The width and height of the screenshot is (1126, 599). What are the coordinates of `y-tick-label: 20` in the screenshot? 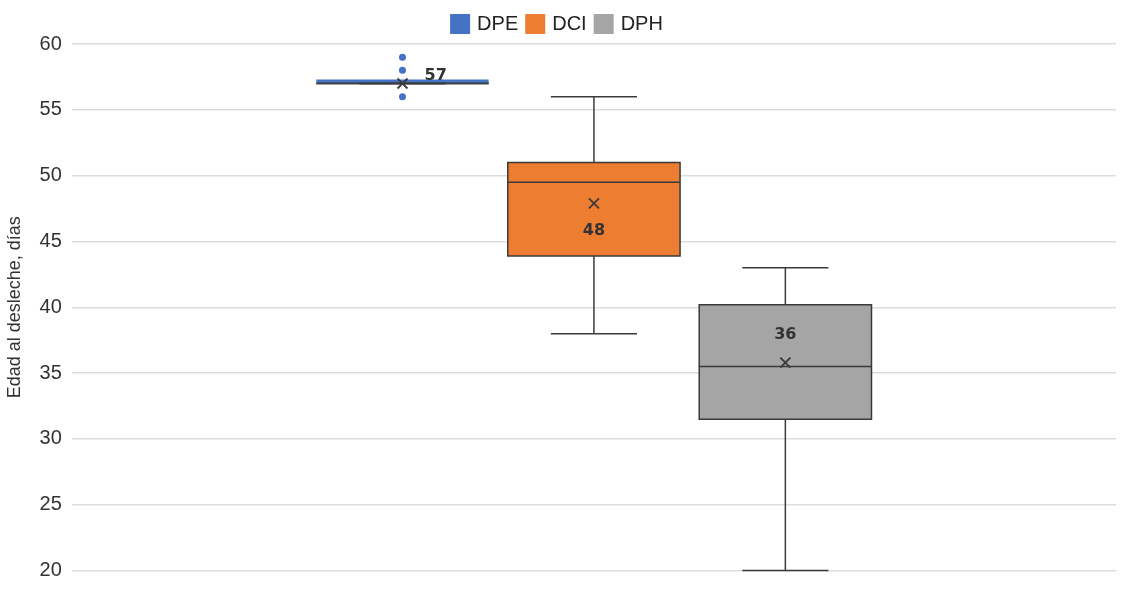 It's located at (50, 569).